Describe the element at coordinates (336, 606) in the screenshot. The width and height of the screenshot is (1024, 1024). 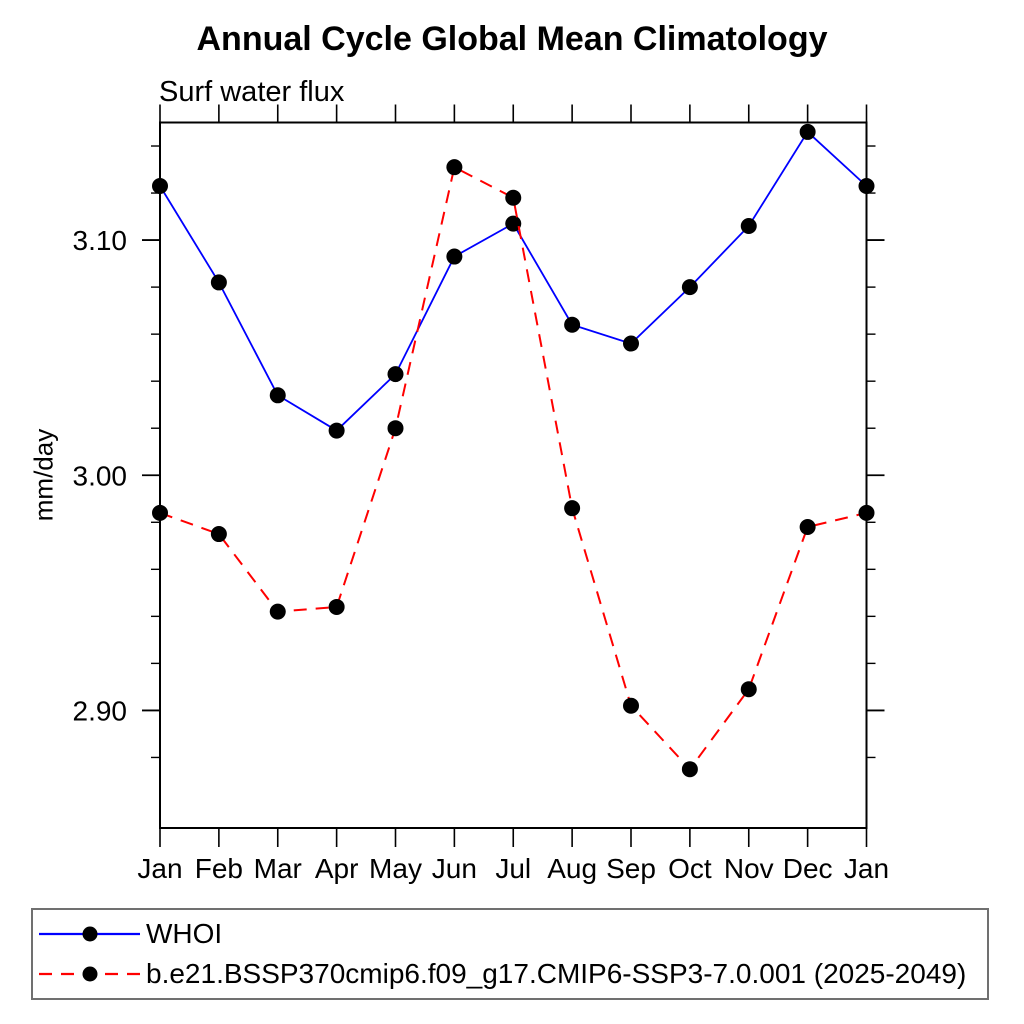
I see `data-point-1-Apr` at that location.